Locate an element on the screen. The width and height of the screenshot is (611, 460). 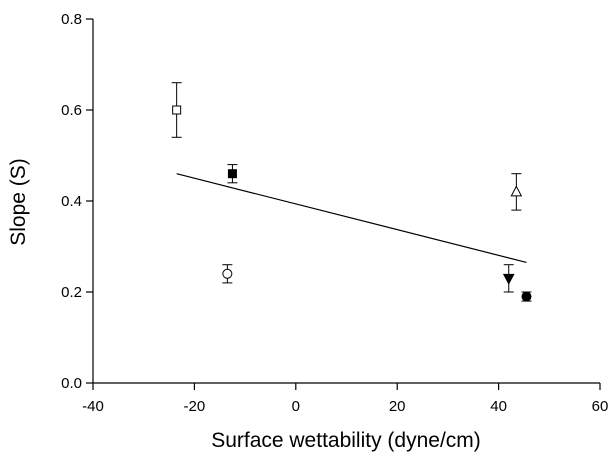
y-tick-label: 0.2 is located at coordinates (71, 292).